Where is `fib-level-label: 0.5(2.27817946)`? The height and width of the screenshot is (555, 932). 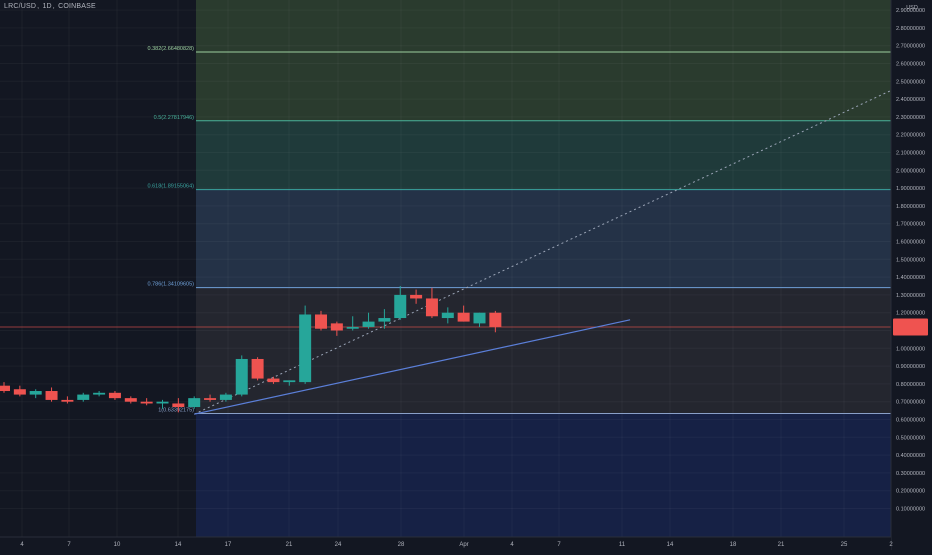 fib-level-label: 0.5(2.27817946) is located at coordinates (174, 118).